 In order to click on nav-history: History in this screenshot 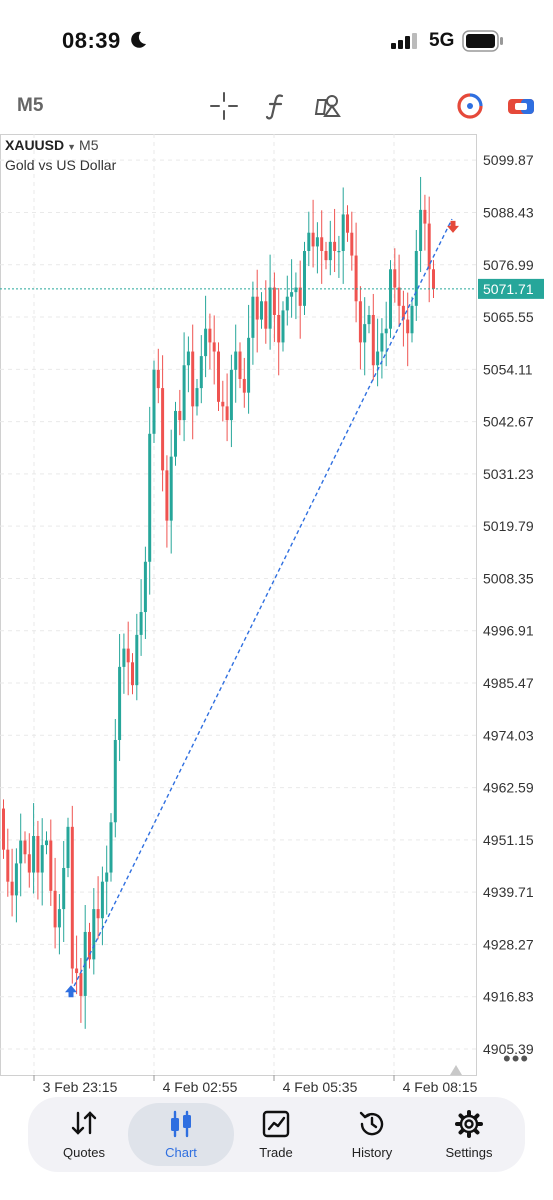, I will do `click(372, 1134)`.